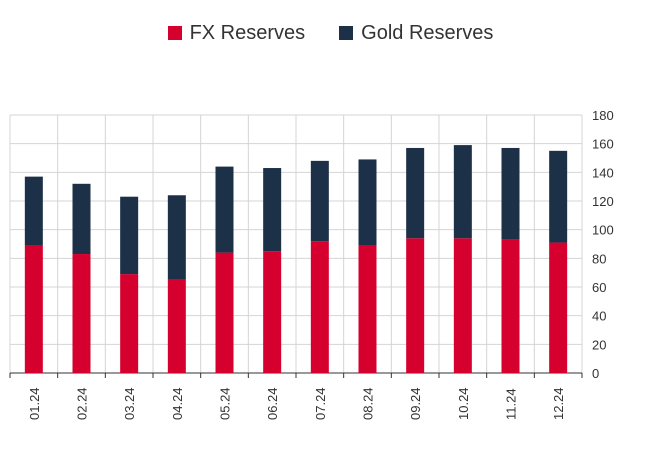 Image resolution: width=661 pixels, height=457 pixels. What do you see at coordinates (599, 316) in the screenshot?
I see `y-tick-label: 40` at bounding box center [599, 316].